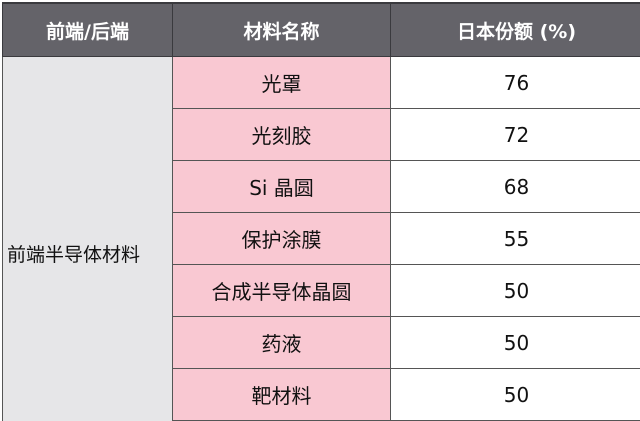  What do you see at coordinates (281, 29) in the screenshot?
I see `header-material: 材料名称` at bounding box center [281, 29].